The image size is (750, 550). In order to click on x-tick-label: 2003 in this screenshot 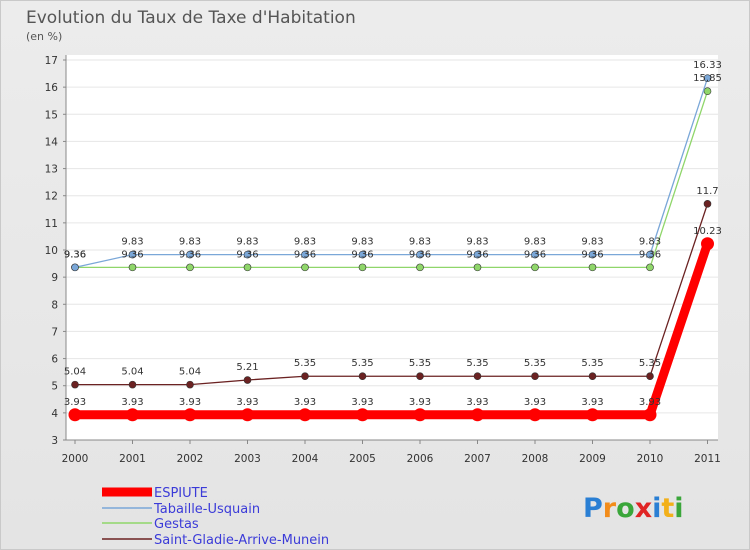, I will do `click(247, 459)`.